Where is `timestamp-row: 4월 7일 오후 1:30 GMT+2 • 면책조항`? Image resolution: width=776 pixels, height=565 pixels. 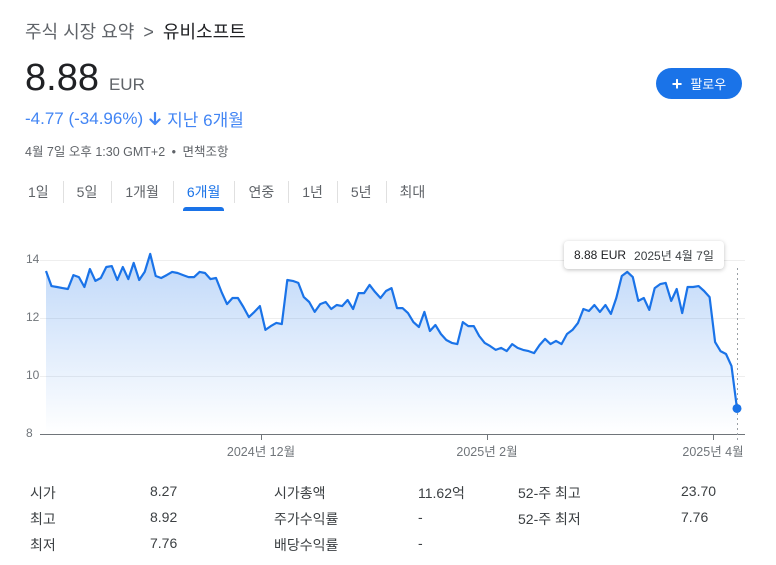
timestamp-row: 4월 7일 오후 1:30 GMT+2 • 면책조항 is located at coordinates (127, 150).